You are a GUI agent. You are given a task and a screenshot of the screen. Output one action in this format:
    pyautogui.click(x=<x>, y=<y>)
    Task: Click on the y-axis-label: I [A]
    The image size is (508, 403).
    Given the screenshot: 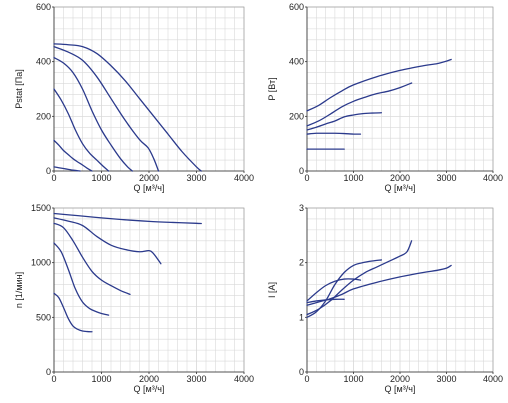 What is the action you would take?
    pyautogui.click(x=272, y=290)
    